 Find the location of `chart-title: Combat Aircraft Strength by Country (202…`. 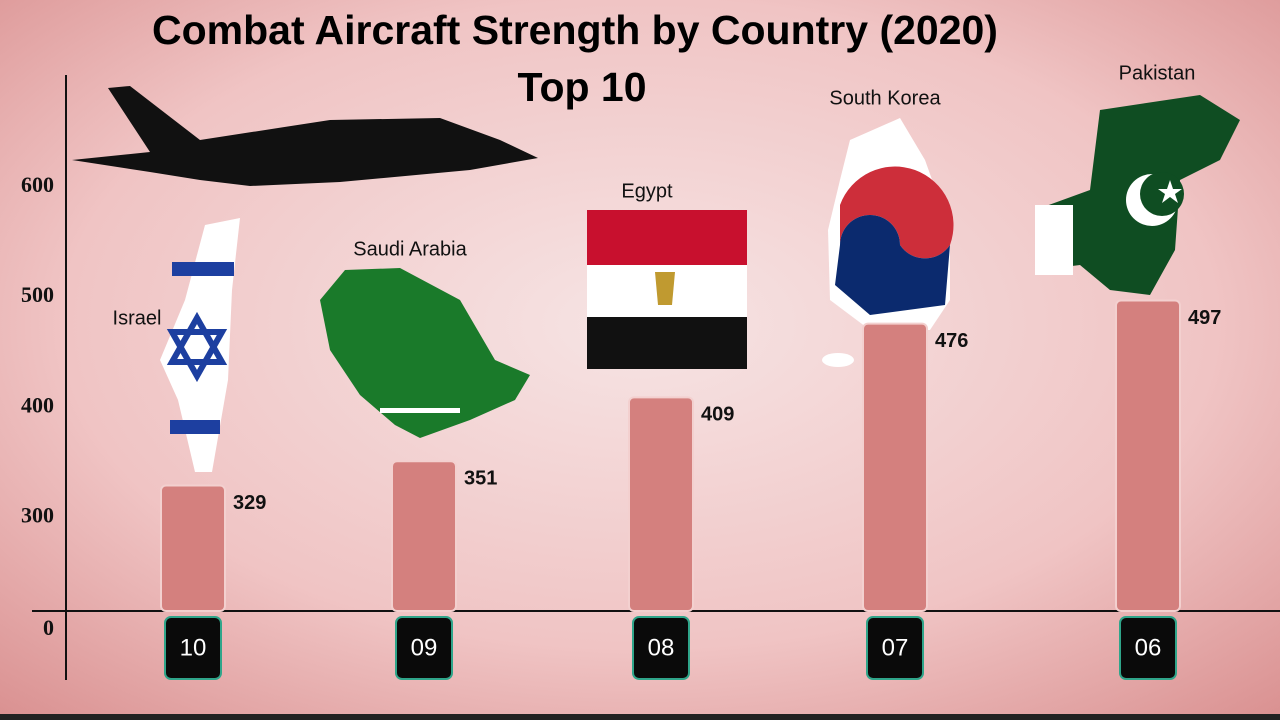

chart-title: Combat Aircraft Strength by Country (202… is located at coordinates (575, 30).